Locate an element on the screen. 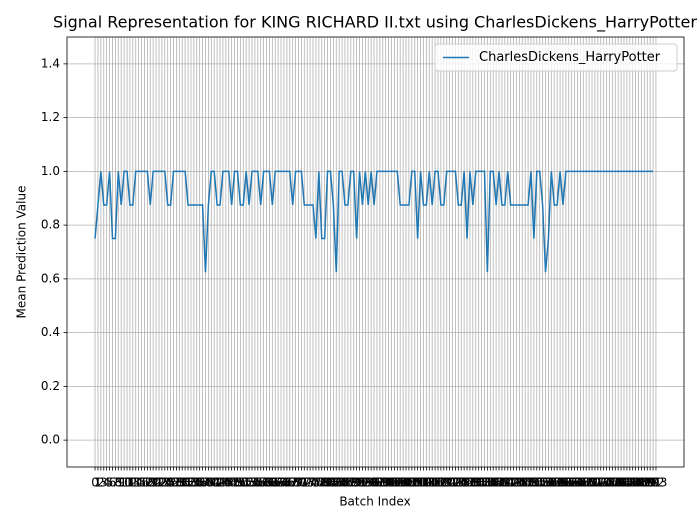  x-tick-label: 106 is located at coordinates (403, 483).